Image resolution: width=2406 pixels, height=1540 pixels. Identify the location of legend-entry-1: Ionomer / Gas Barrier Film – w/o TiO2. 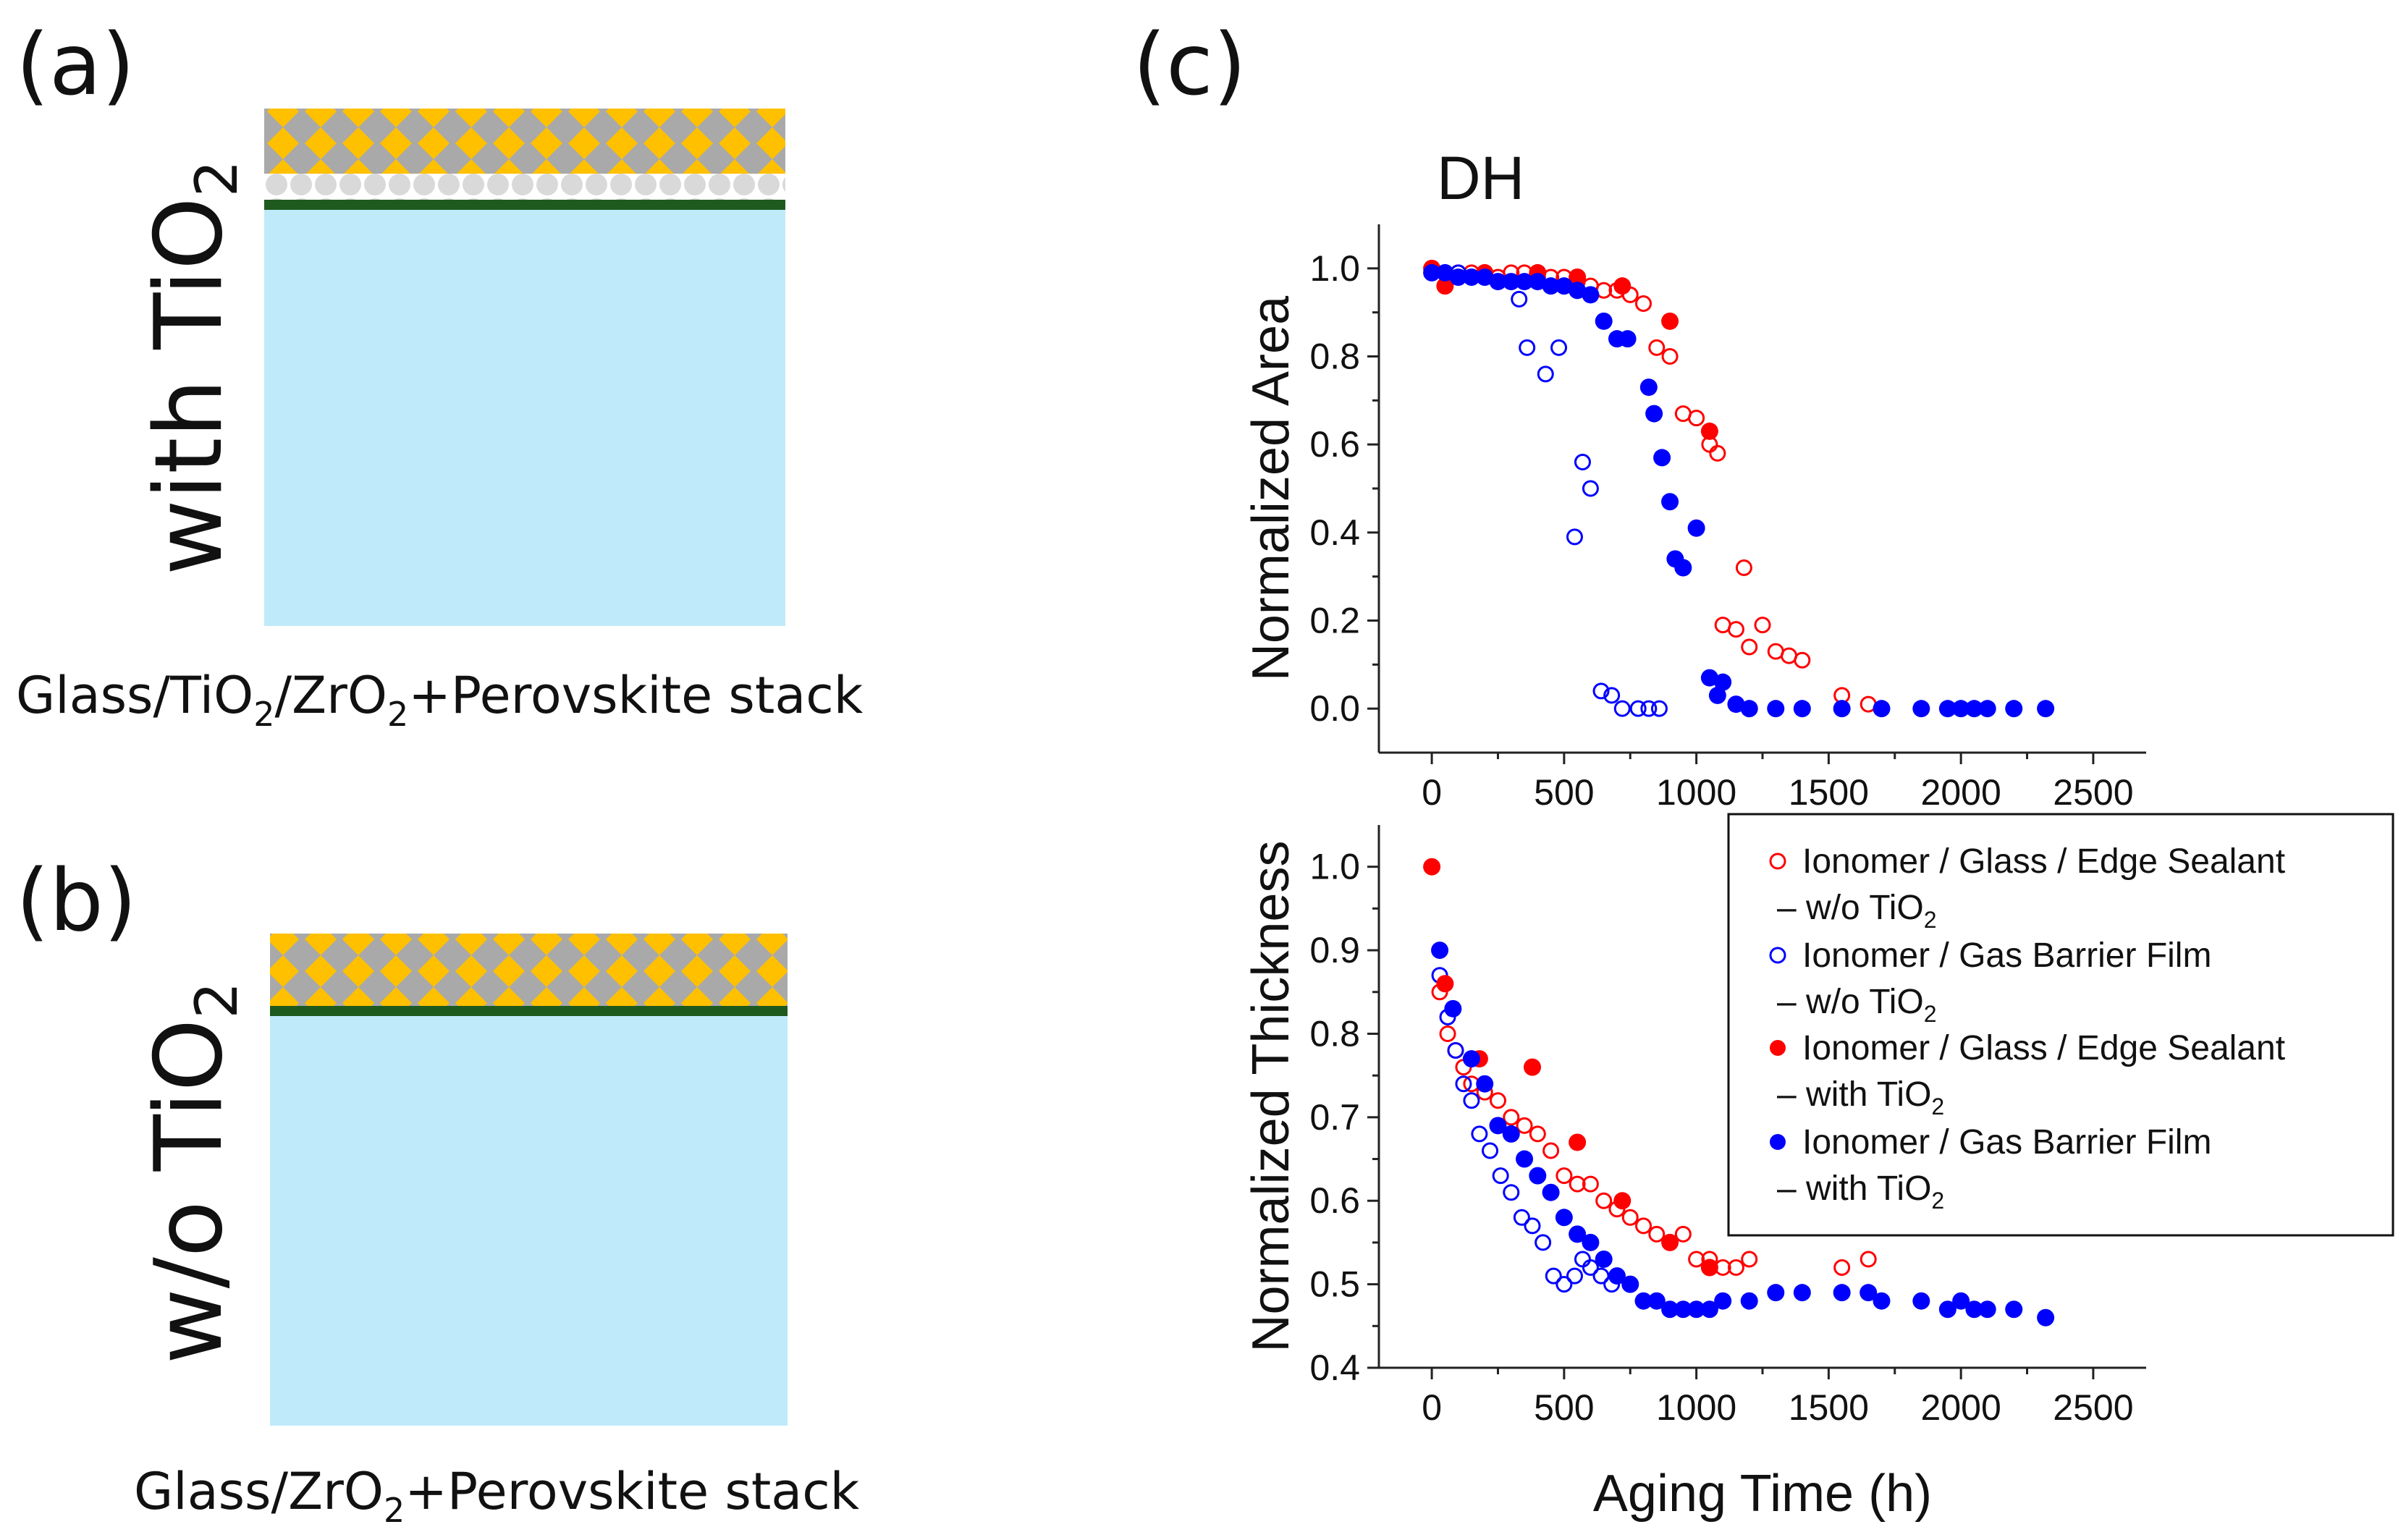
(1990, 981).